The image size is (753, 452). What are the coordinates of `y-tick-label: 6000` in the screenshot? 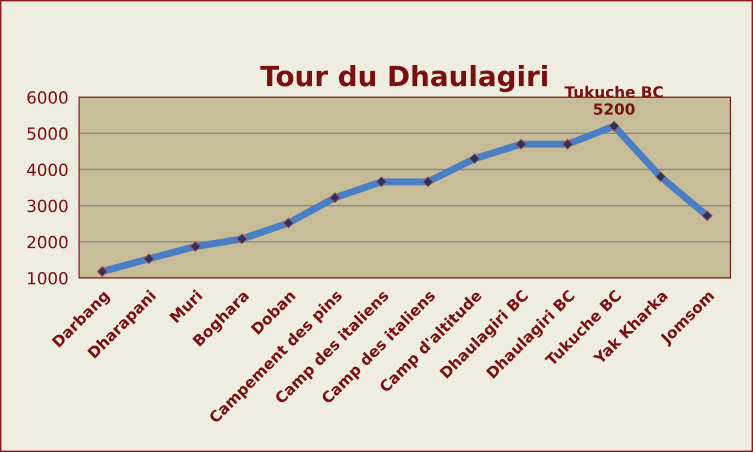 It's located at (47, 97).